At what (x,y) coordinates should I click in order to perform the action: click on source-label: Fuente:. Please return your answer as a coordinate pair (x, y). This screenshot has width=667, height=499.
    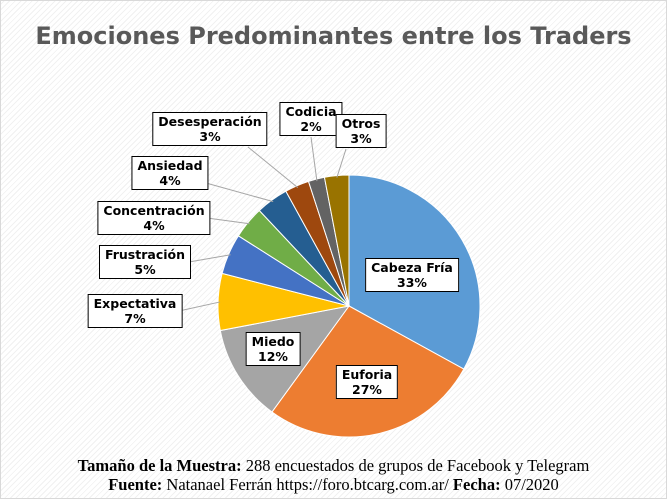
    Looking at the image, I should click on (135, 484).